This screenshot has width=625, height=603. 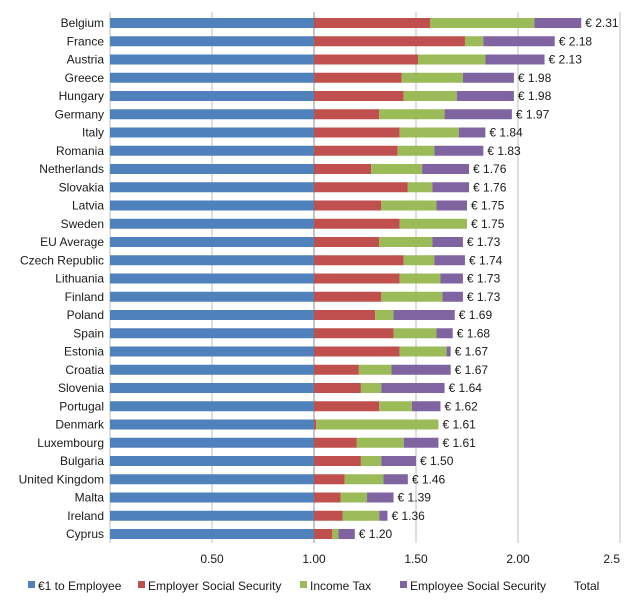 I want to click on category-label-romania: Romania, so click(x=80, y=151).